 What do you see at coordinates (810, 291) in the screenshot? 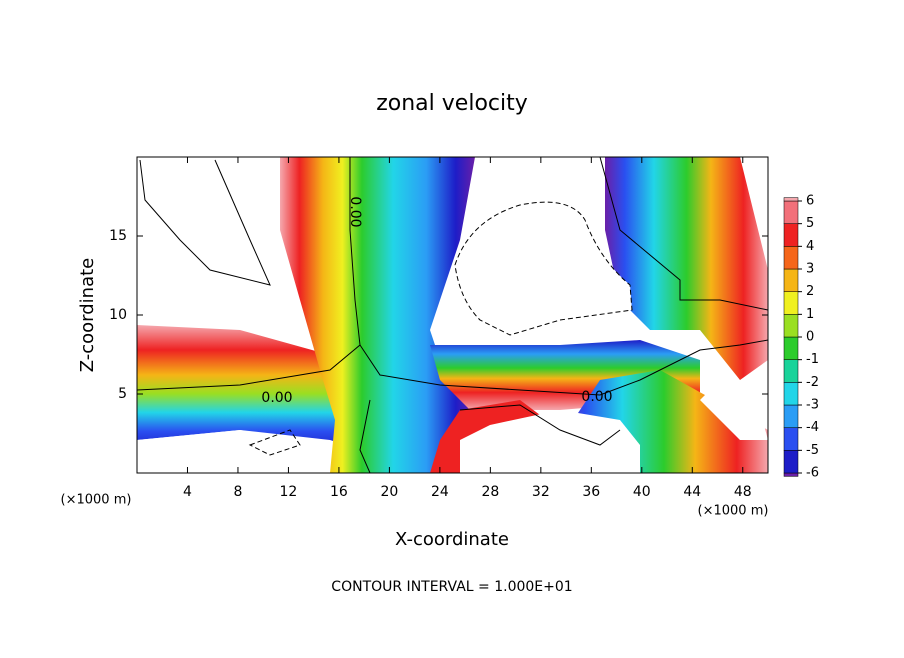
I see `colorbar-label: 2` at bounding box center [810, 291].